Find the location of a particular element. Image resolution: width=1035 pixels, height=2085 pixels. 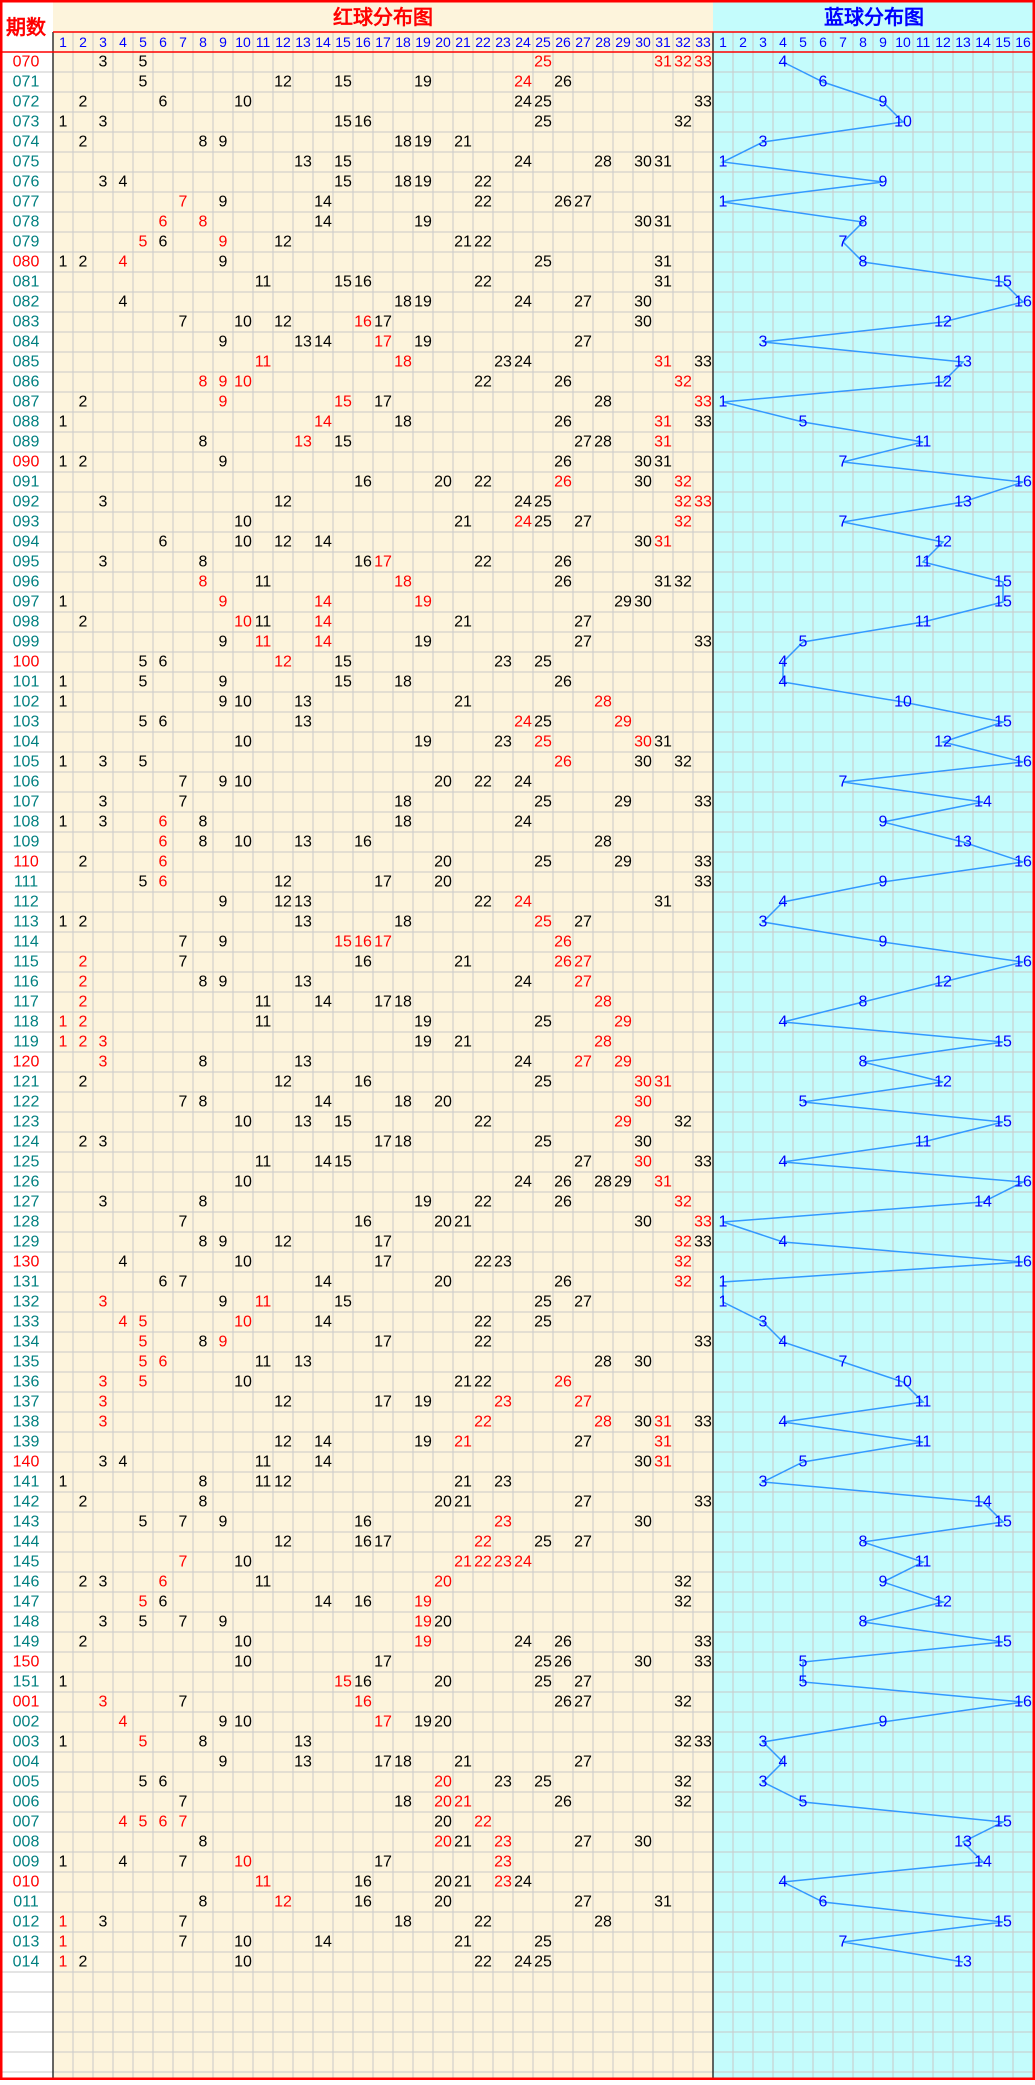

issue: 071 is located at coordinates (26, 82).